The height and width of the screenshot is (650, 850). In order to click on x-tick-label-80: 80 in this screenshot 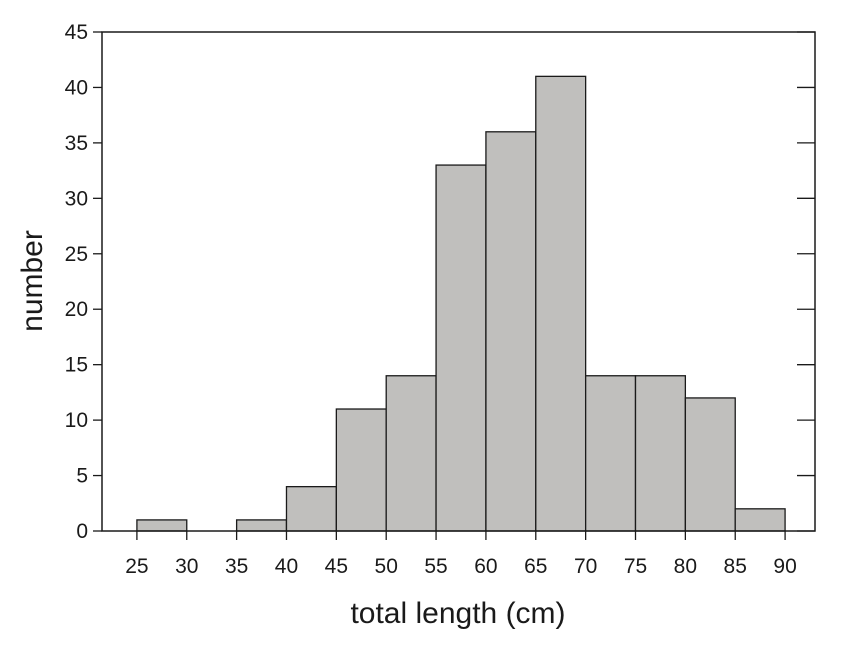, I will do `click(685, 566)`.